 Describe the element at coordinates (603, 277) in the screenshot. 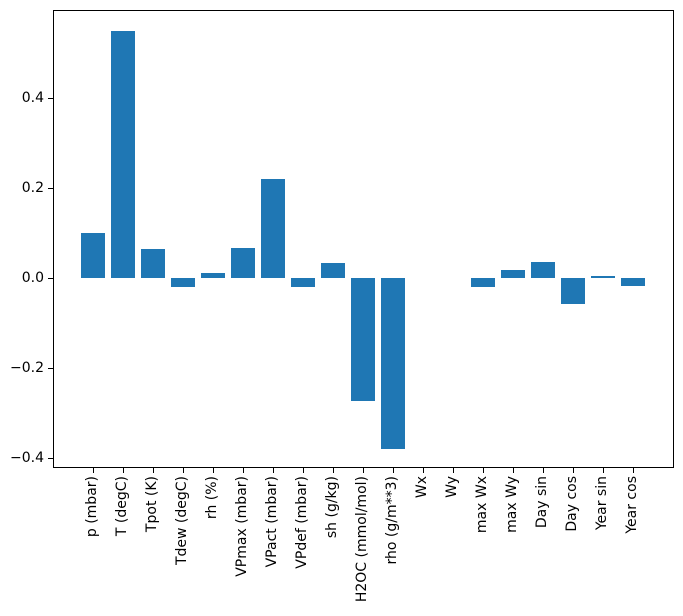

I see `bar-year-sin` at that location.